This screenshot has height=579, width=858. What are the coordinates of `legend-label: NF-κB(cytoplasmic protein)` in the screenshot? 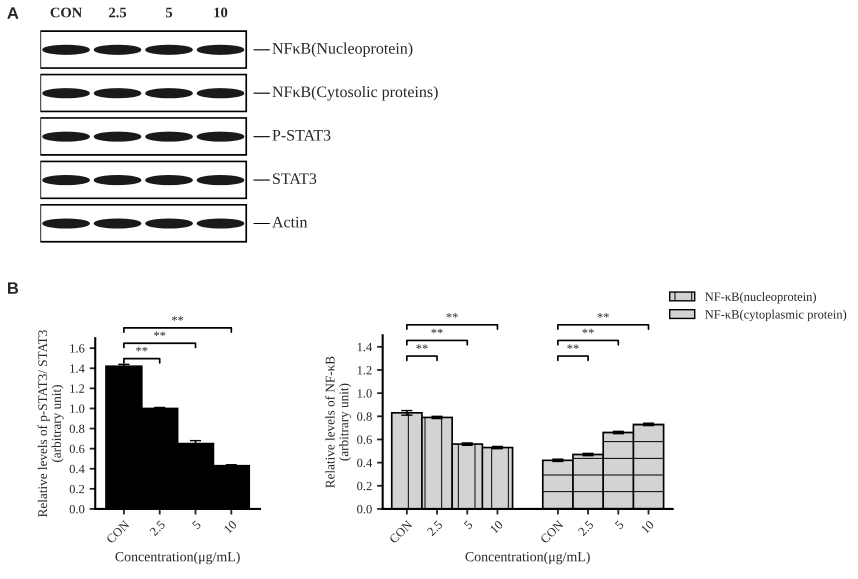 It's located at (775, 316).